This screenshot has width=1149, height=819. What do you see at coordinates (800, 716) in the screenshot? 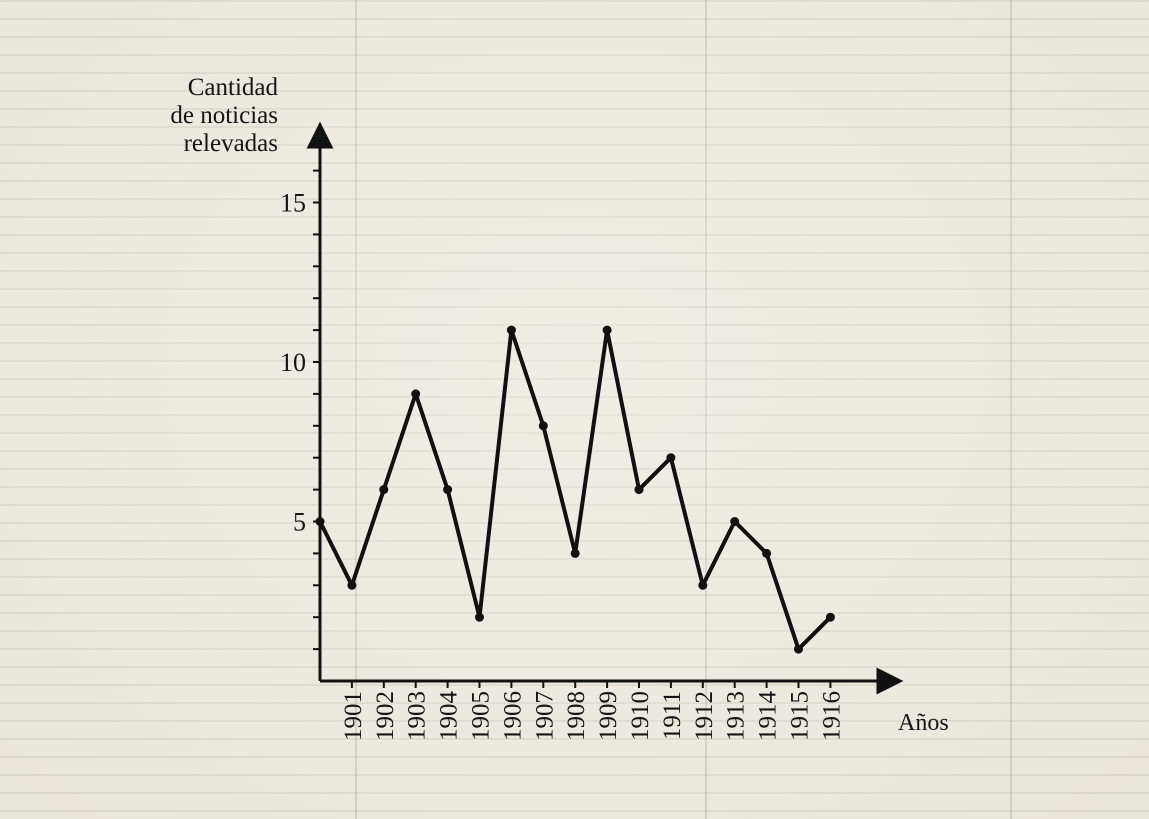
I see `x-tick-label: 1915` at bounding box center [800, 716].